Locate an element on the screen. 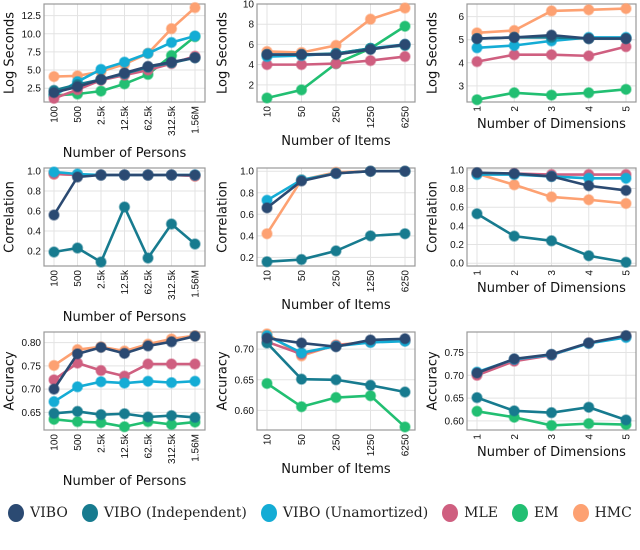 The width and height of the screenshot is (640, 550). x-tick-label: 1250 is located at coordinates (371, 445).